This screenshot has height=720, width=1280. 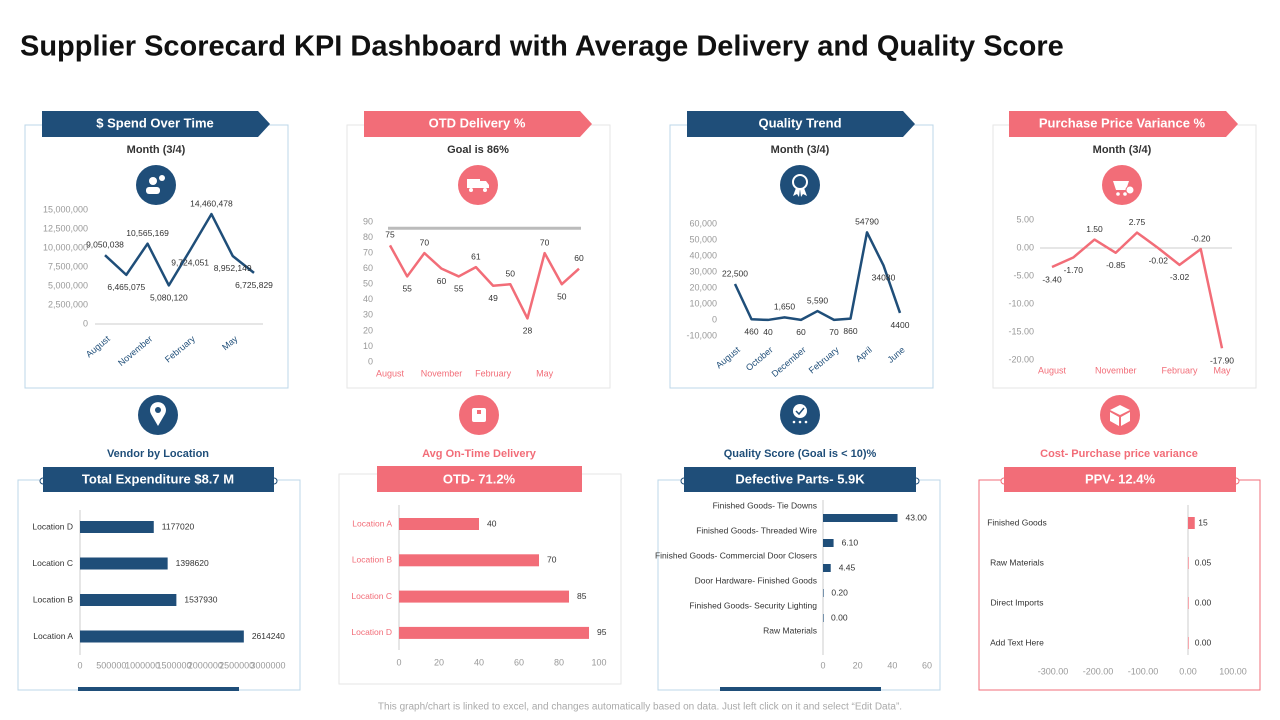 What do you see at coordinates (1094, 229) in the screenshot?
I see `value-label: 1.50` at bounding box center [1094, 229].